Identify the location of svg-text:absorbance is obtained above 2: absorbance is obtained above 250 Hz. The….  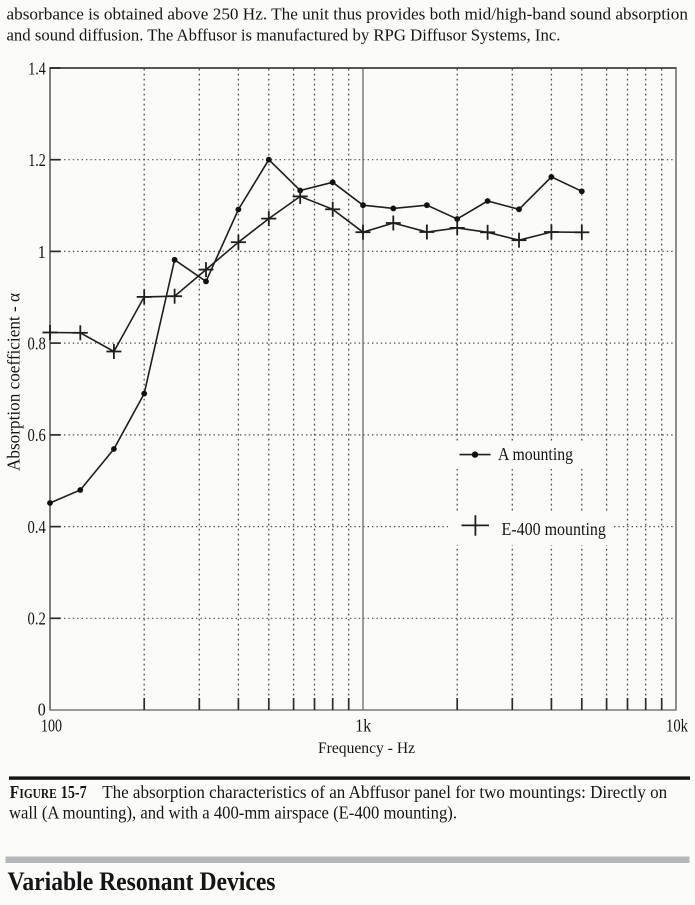
(348, 13).